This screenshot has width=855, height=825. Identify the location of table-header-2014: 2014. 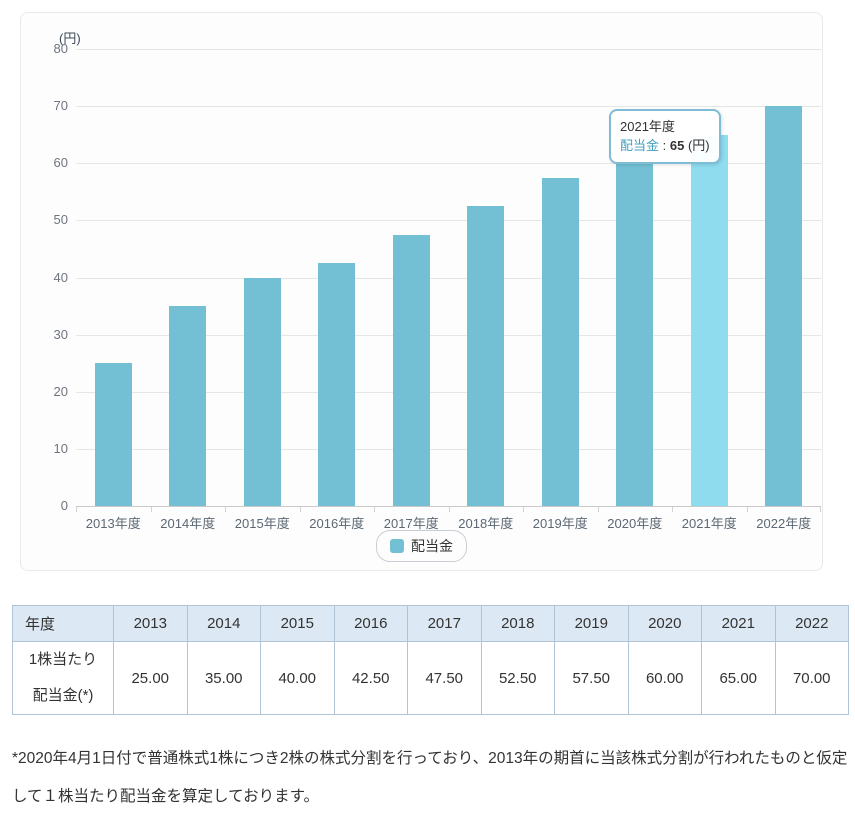
(223, 623).